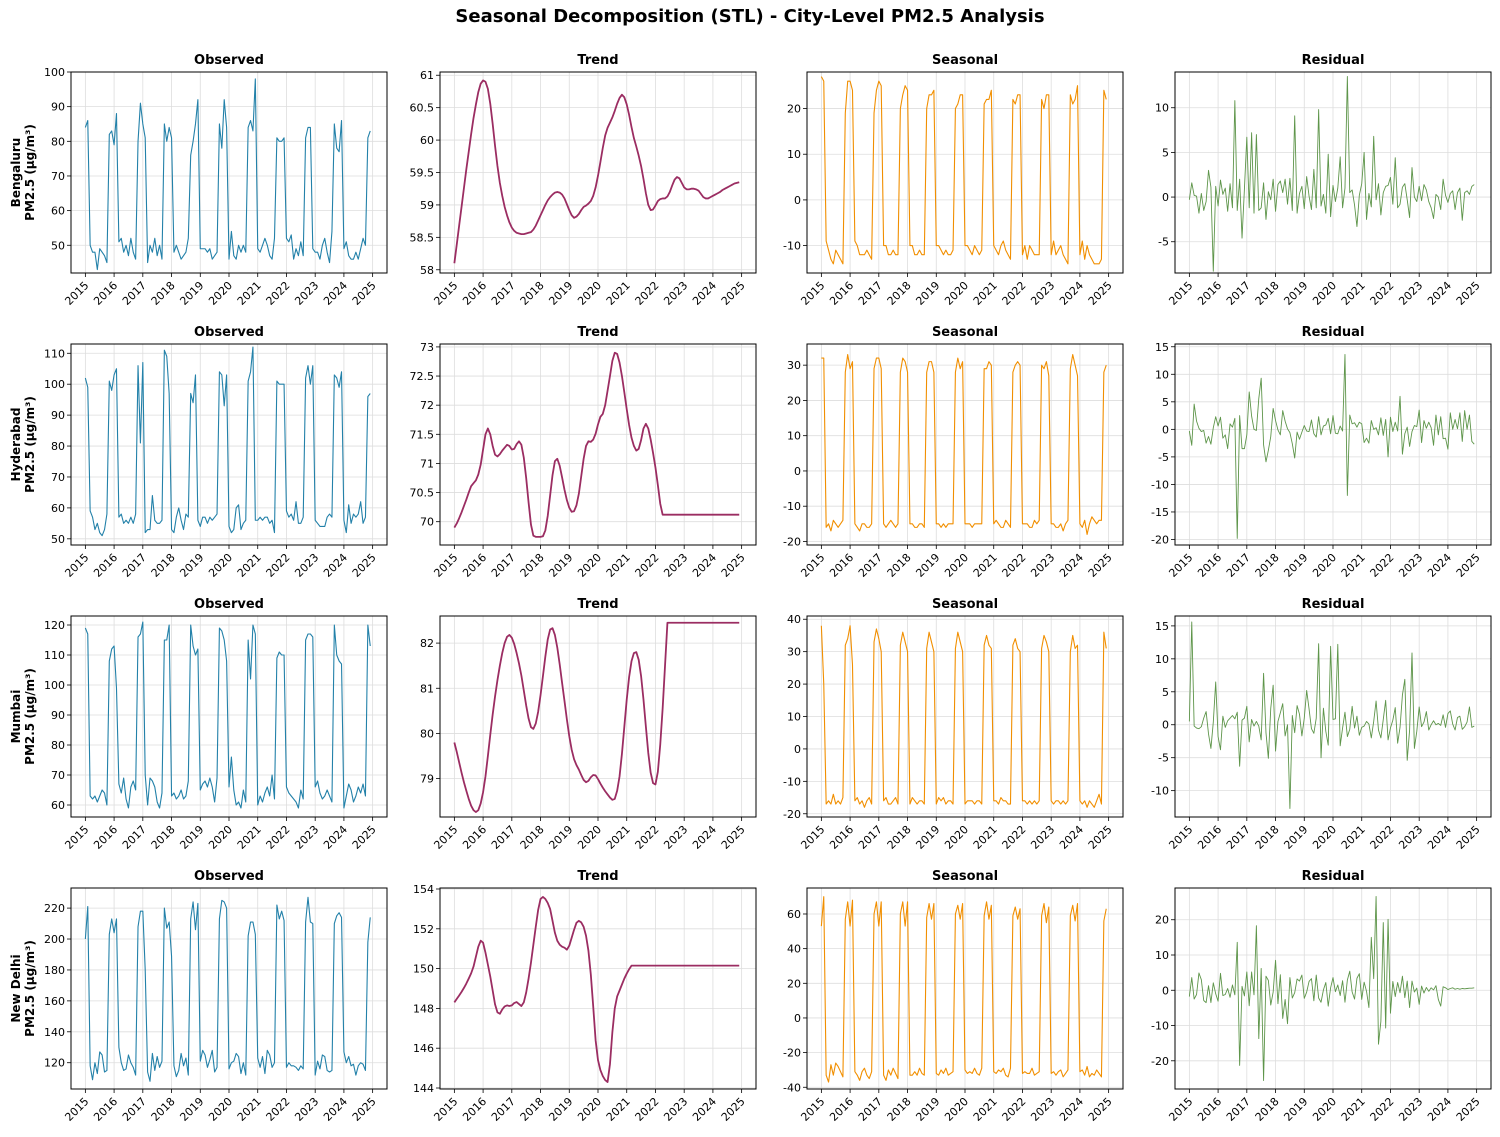  I want to click on y-tick-label: 40, so click(794, 619).